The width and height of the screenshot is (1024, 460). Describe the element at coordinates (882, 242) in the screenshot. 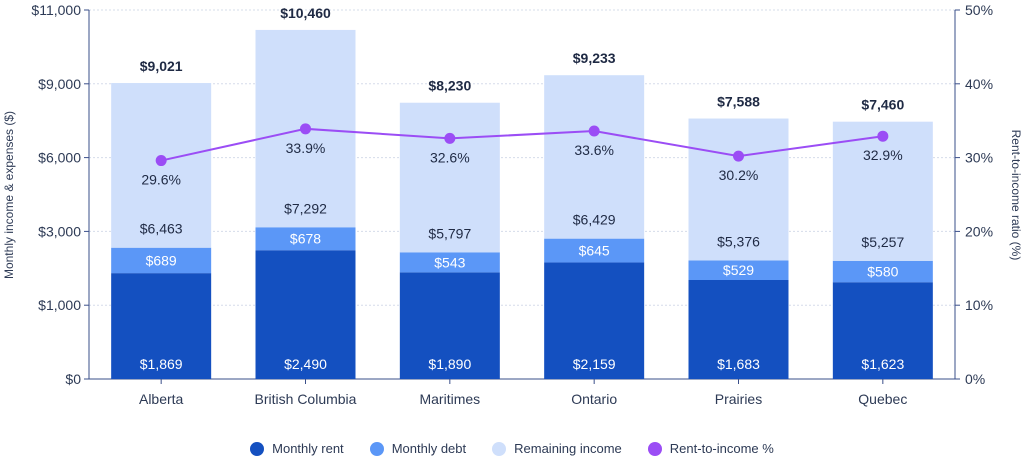

I see `data-label: $5,257` at that location.